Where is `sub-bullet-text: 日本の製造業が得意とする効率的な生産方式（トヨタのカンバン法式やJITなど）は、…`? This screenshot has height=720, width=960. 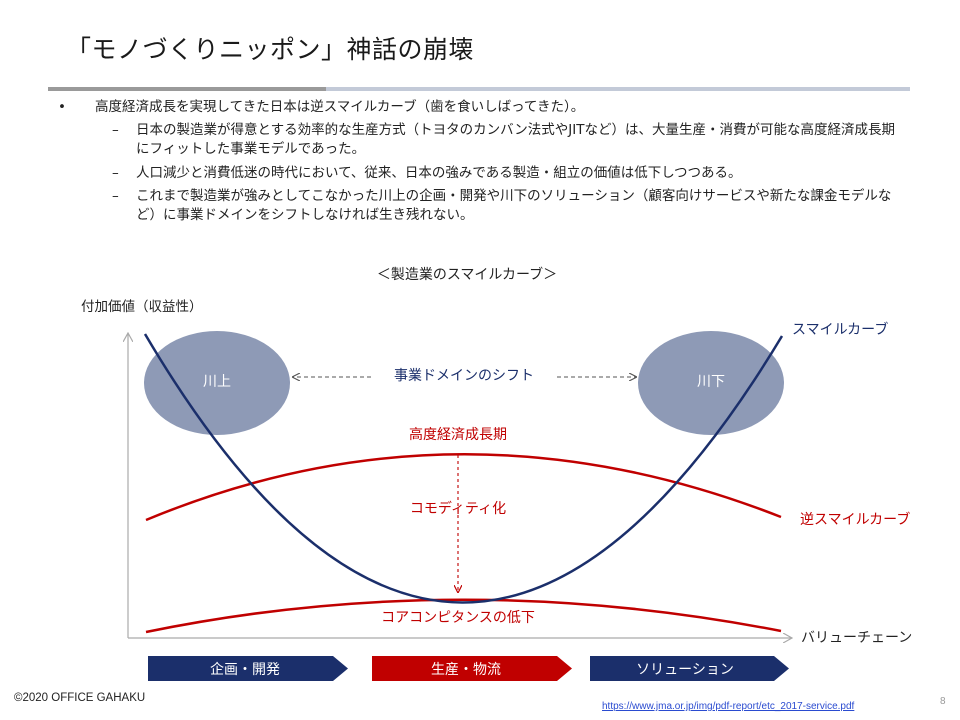 sub-bullet-text: 日本の製造業が得意とする効率的な生産方式（トヨタのカンバン法式やJITなど）は、… is located at coordinates (515, 139).